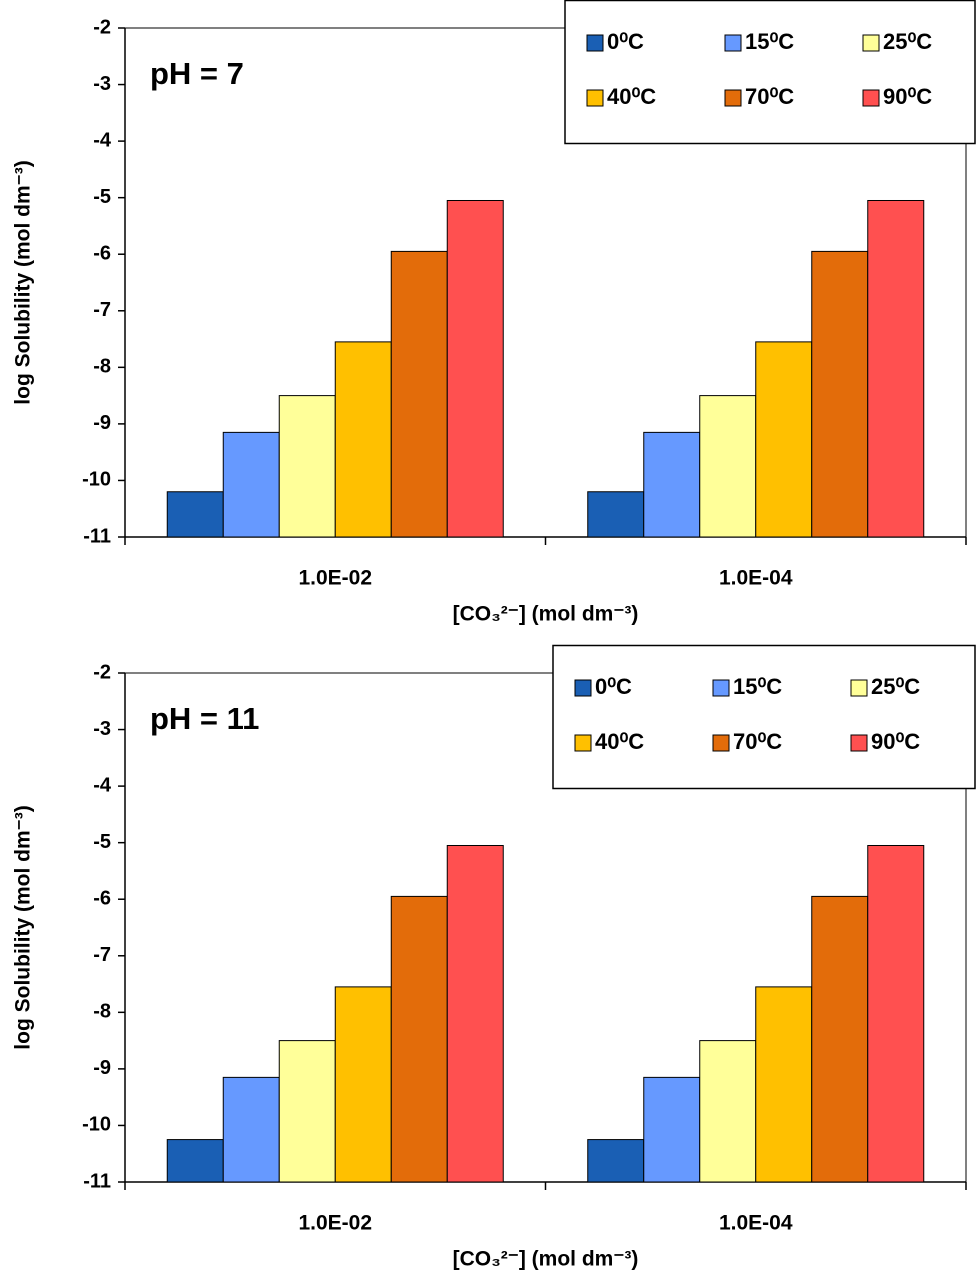  I want to click on annotation: pH = 11, so click(204, 718).